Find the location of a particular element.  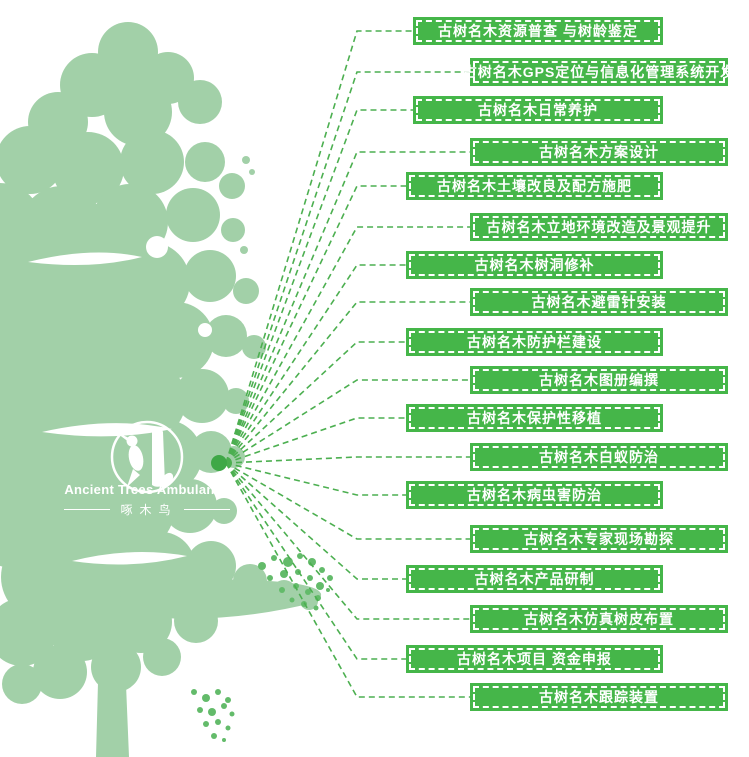

tree-trunk is located at coordinates (112, 671).